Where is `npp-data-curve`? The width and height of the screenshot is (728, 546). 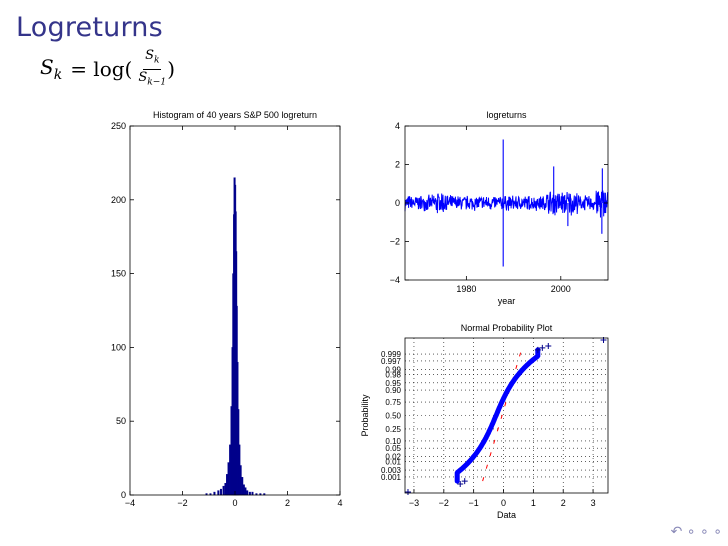 npp-data-curve is located at coordinates (497, 415).